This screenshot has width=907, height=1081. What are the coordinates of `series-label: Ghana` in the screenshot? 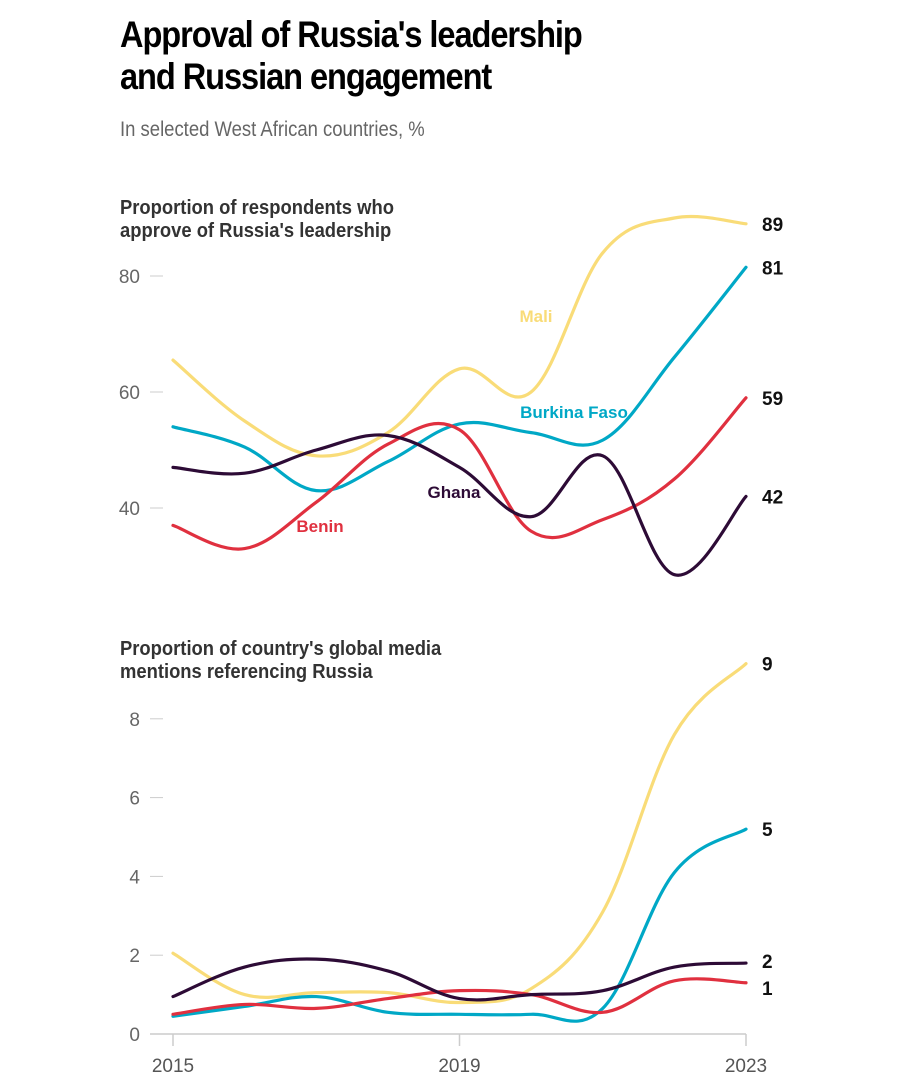 It's located at (454, 492).